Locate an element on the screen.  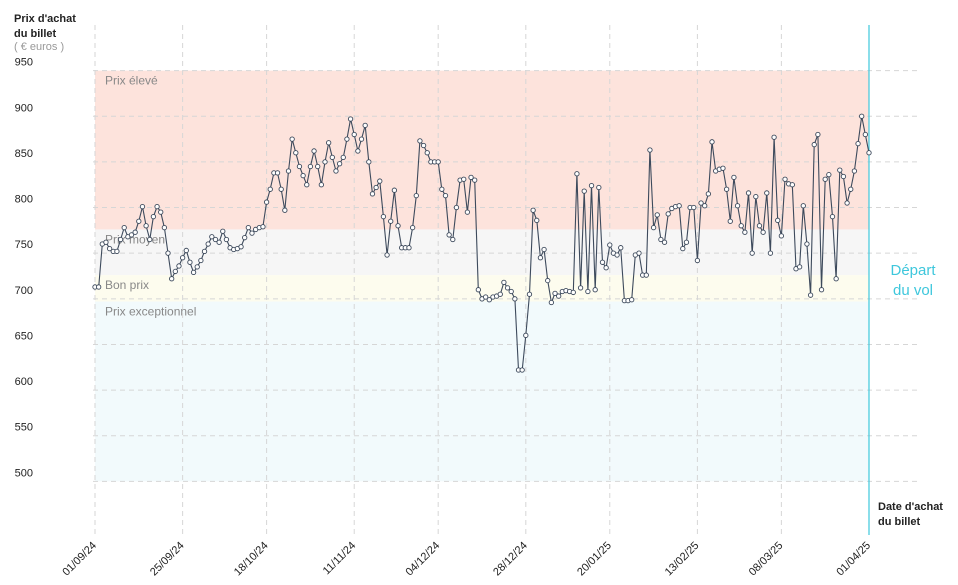
x-axis-title: du billet is located at coordinates (899, 522).